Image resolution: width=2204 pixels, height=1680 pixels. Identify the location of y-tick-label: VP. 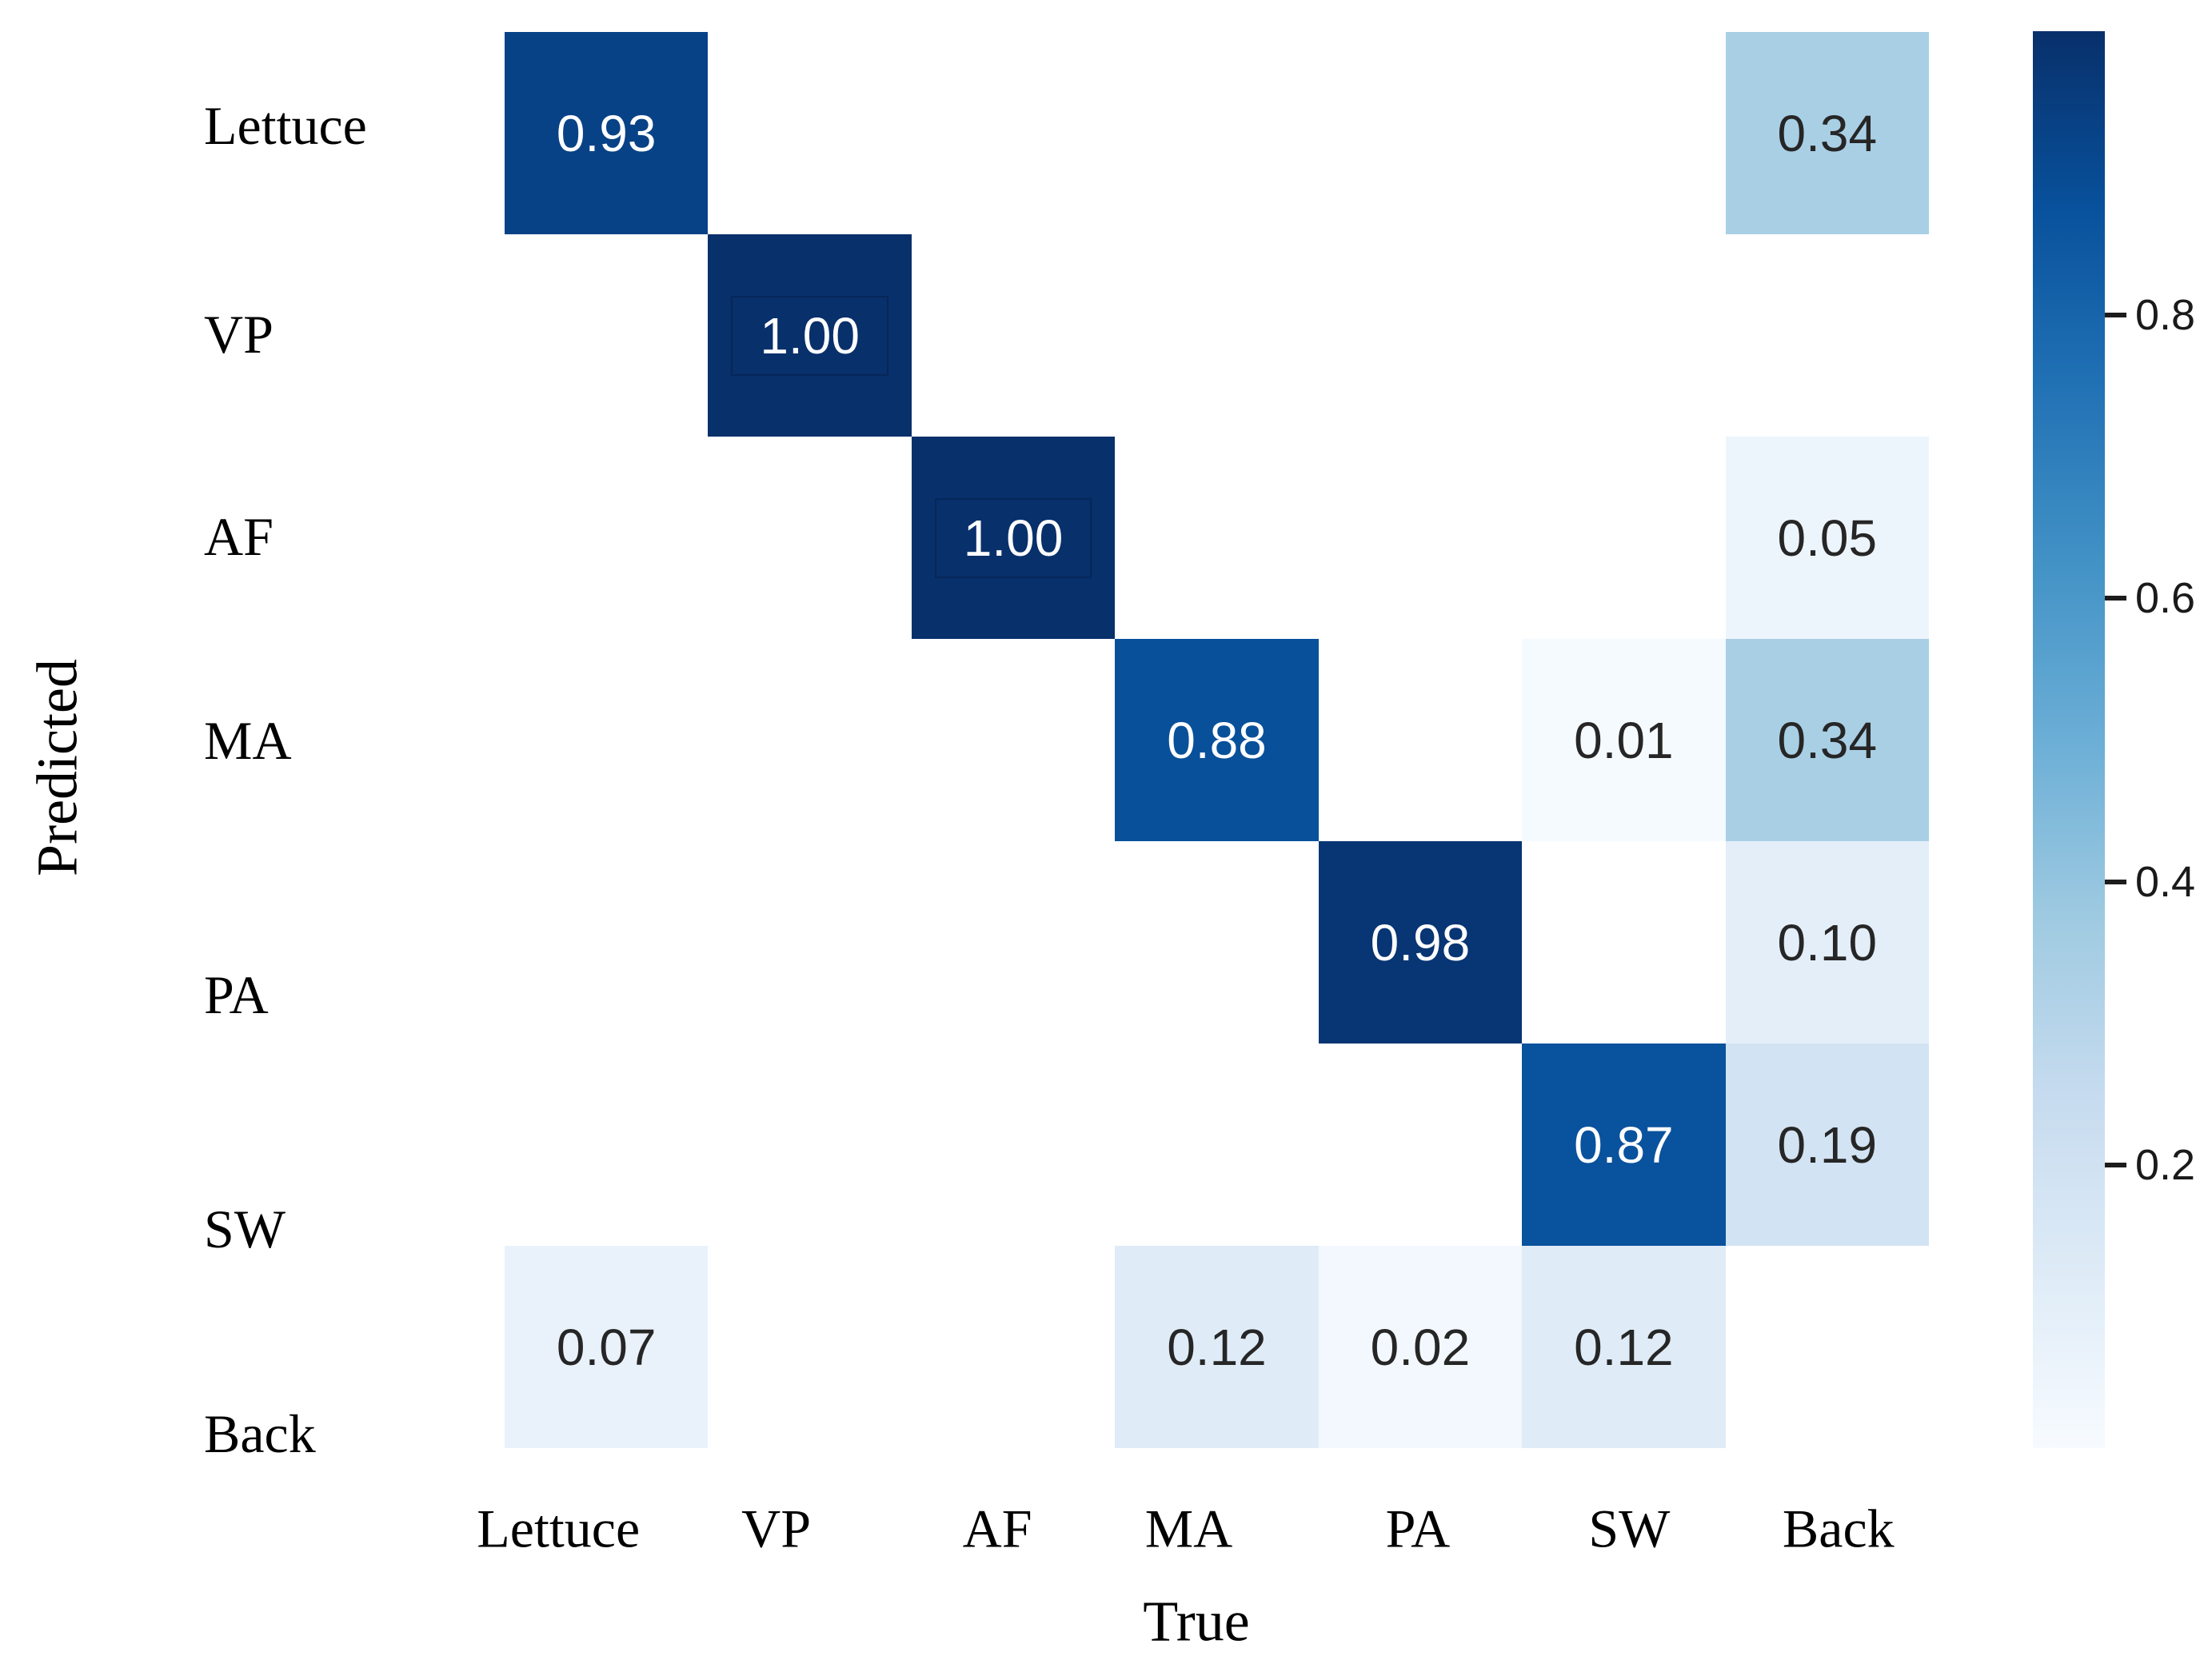
(239, 334).